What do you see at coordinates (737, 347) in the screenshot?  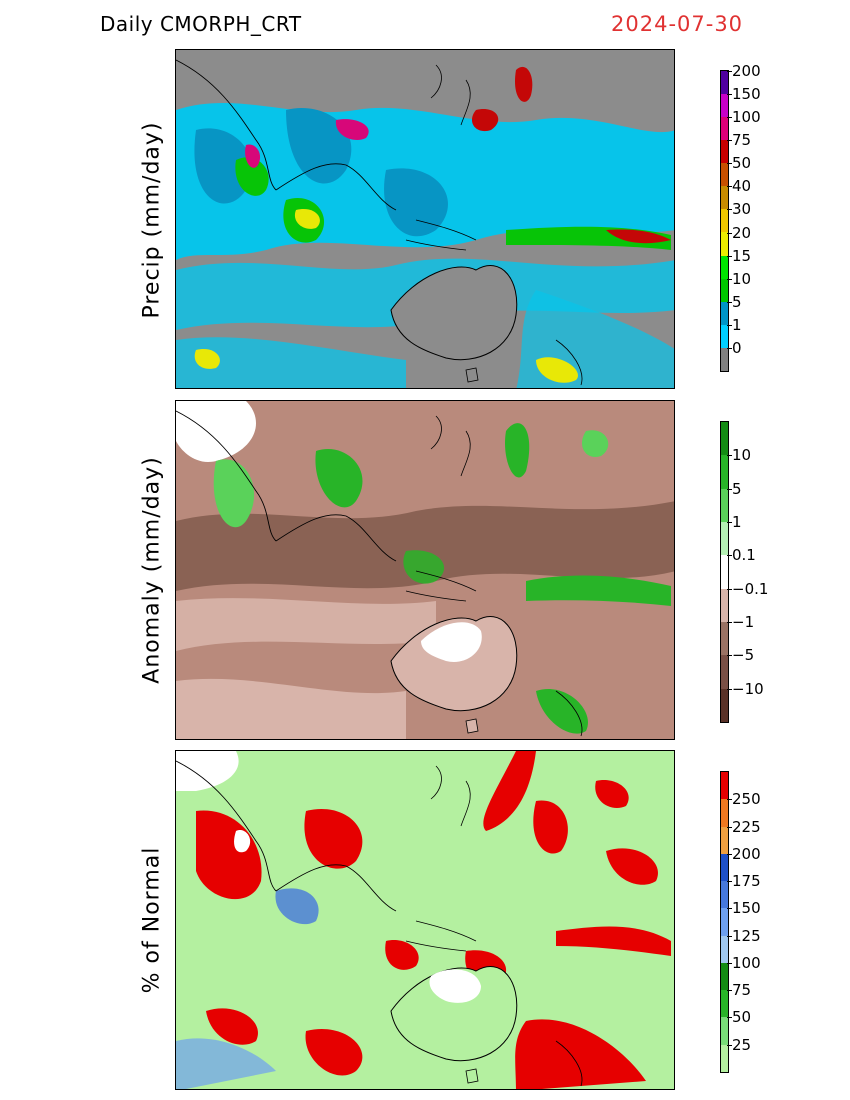 I see `colorbar-tick-label: 0` at bounding box center [737, 347].